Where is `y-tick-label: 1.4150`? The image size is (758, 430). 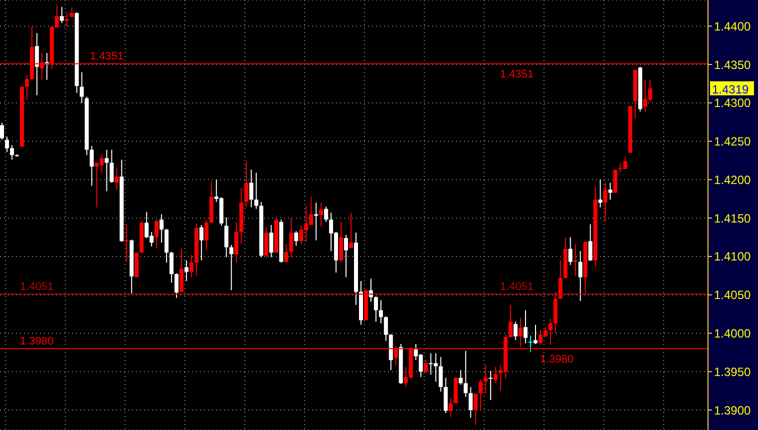
y-tick-label: 1.4150 is located at coordinates (733, 218).